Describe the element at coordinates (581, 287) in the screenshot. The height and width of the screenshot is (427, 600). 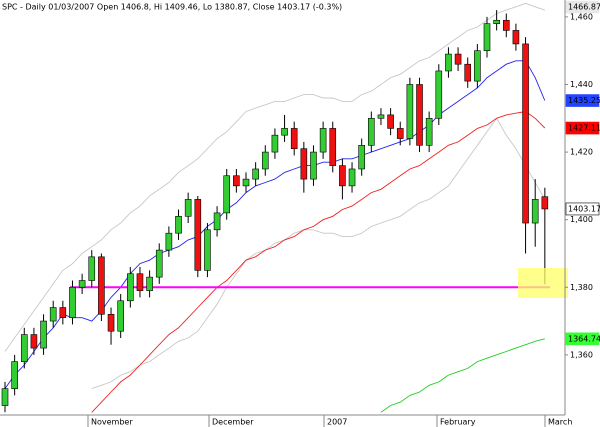
I see `y-tick-label: 1,380` at that location.